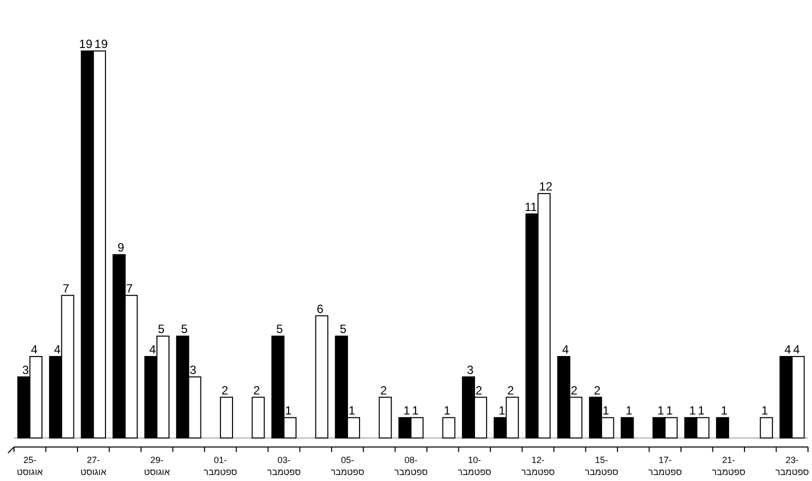  What do you see at coordinates (320, 309) in the screenshot?
I see `data-label: 6` at bounding box center [320, 309].